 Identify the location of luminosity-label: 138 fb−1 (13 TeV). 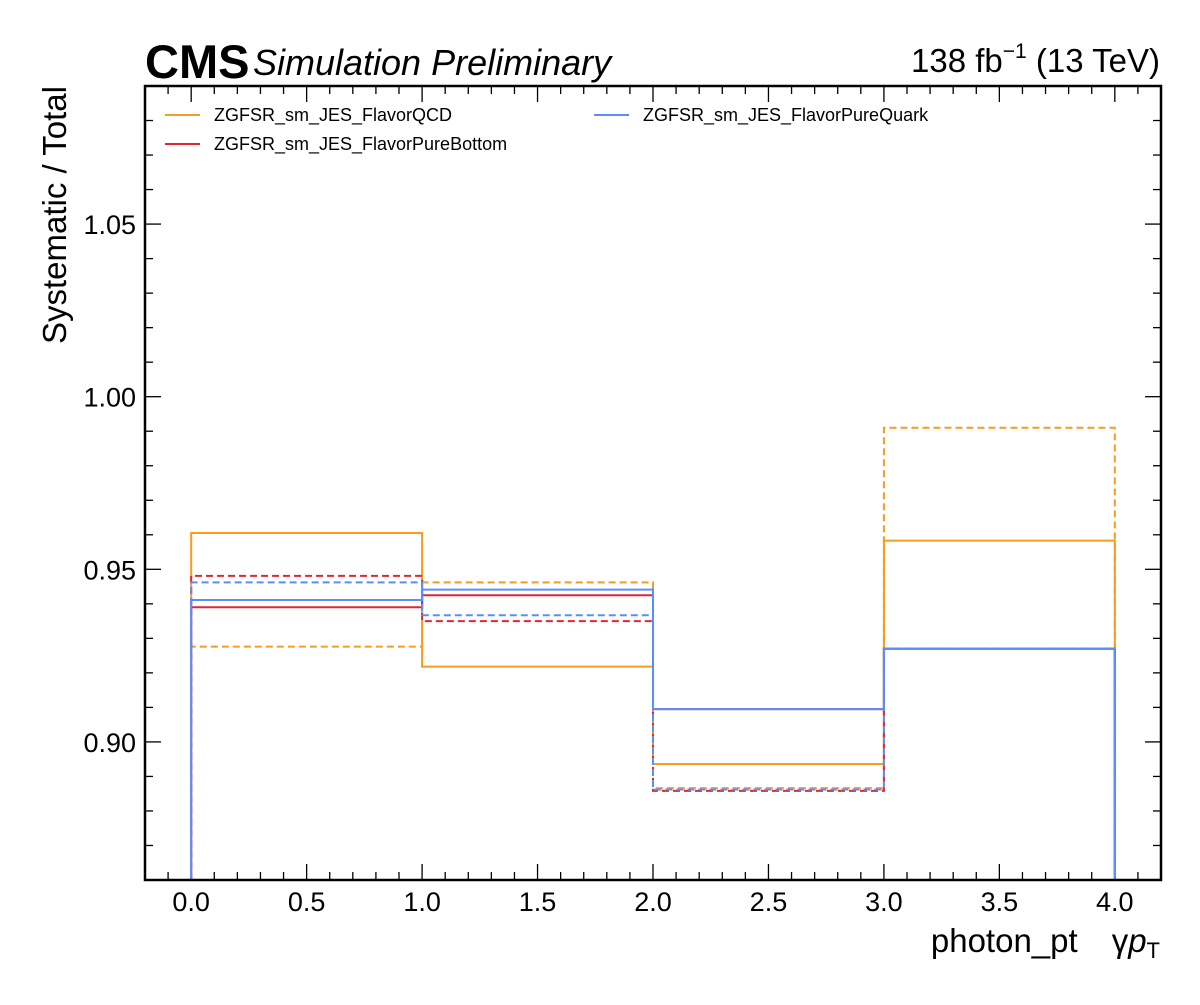
(1035, 59).